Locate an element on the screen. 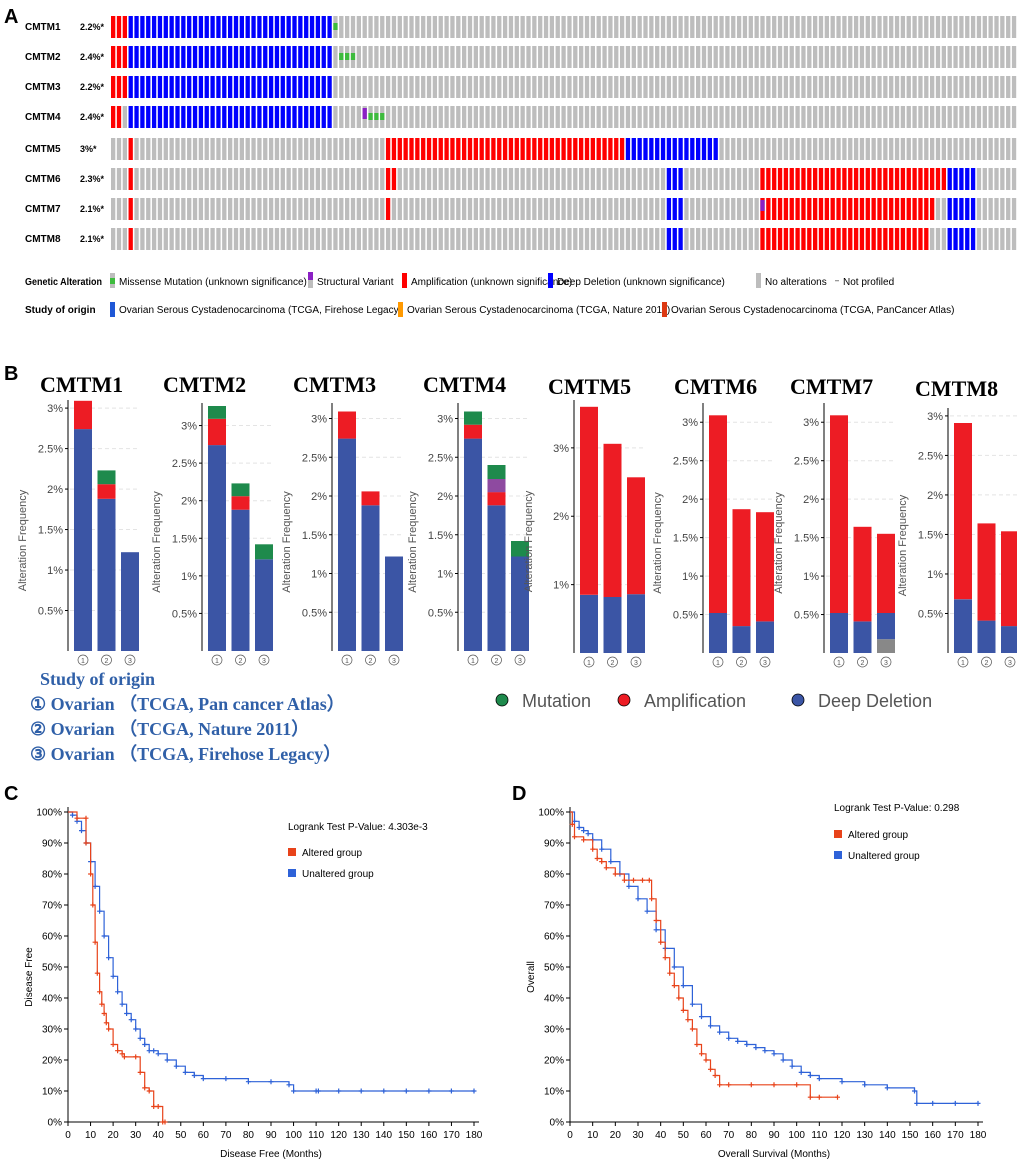 The width and height of the screenshot is (1017, 1162). x-tick-label: 1 is located at coordinates (839, 663).